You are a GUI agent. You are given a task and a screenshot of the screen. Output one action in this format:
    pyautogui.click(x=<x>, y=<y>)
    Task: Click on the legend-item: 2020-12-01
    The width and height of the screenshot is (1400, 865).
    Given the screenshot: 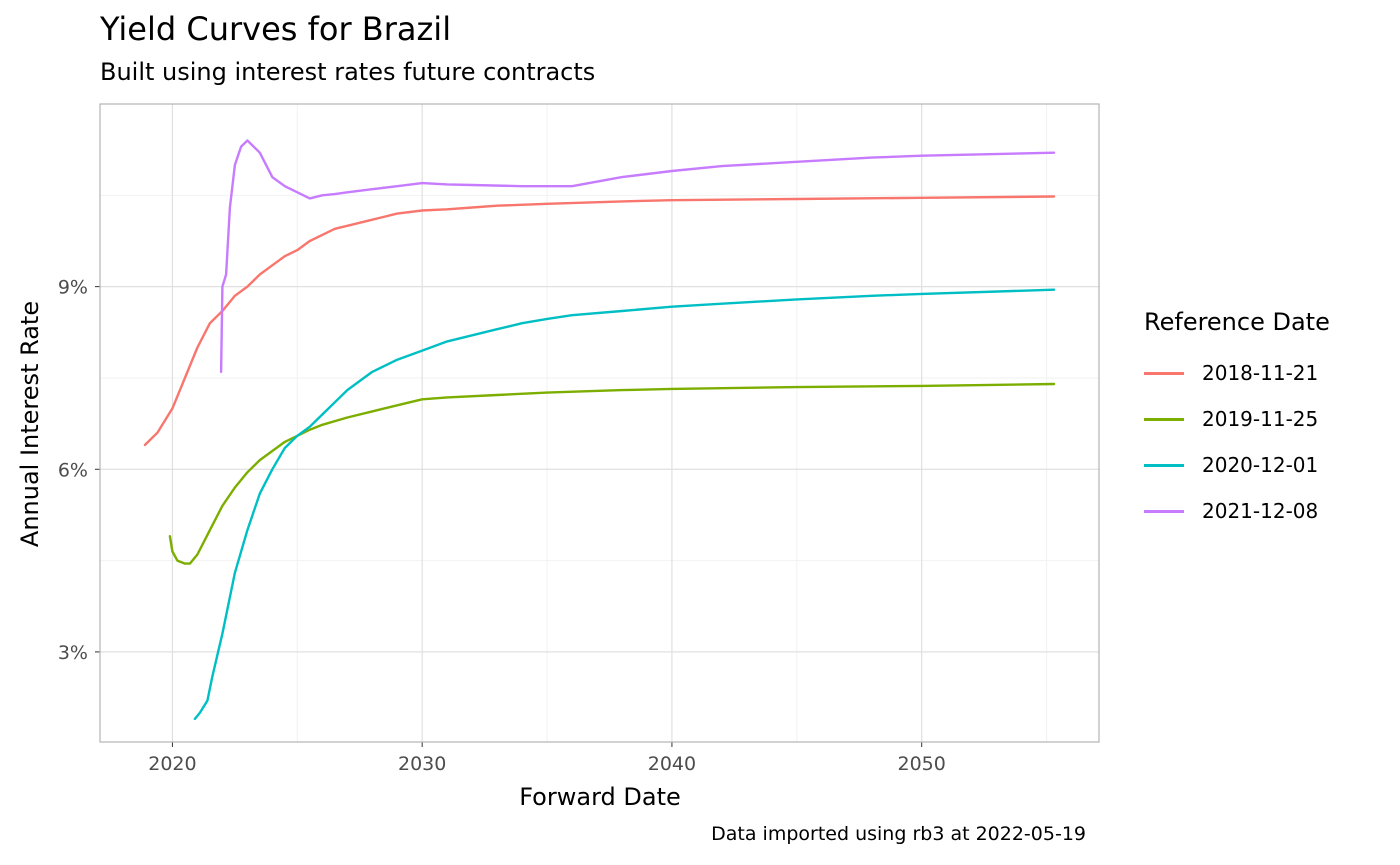 What is the action you would take?
    pyautogui.click(x=1237, y=465)
    